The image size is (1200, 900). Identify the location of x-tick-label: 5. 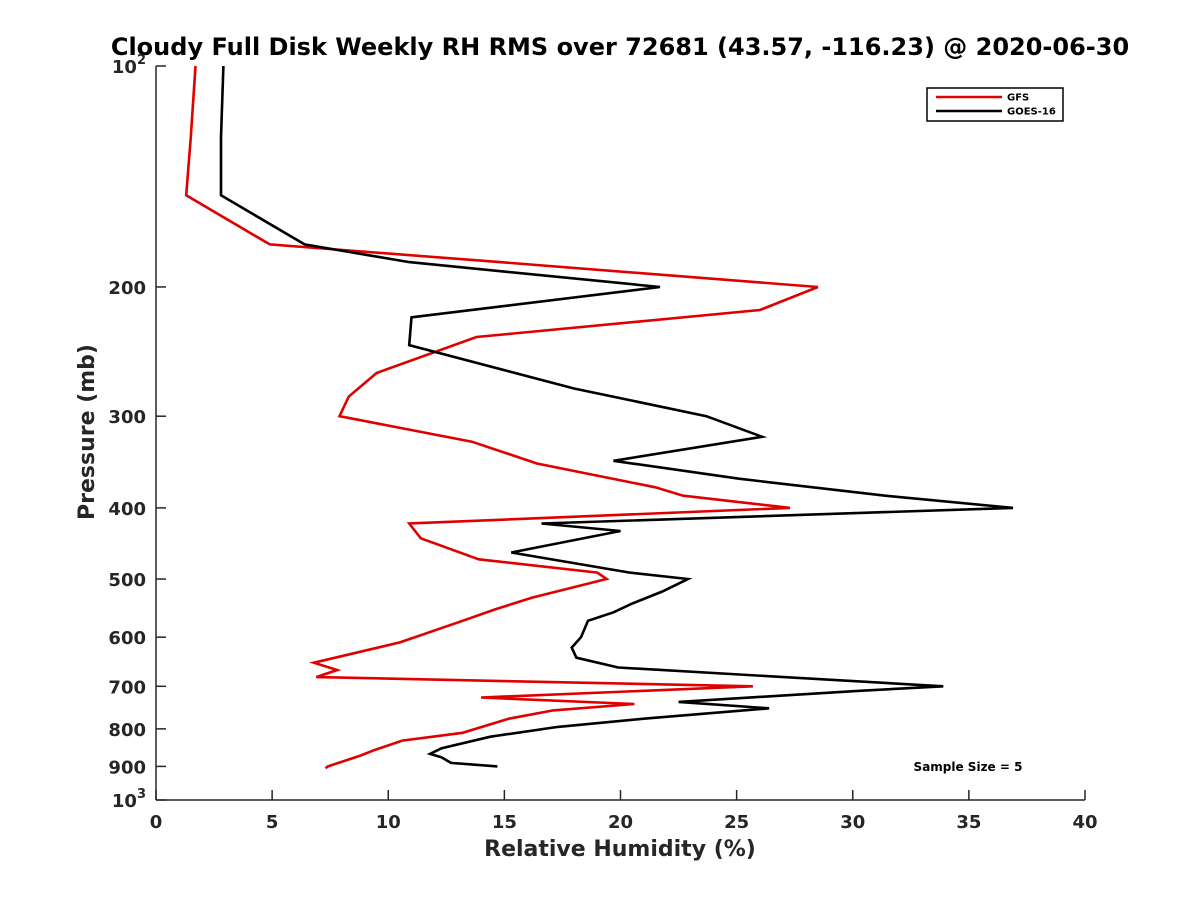
(272, 822).